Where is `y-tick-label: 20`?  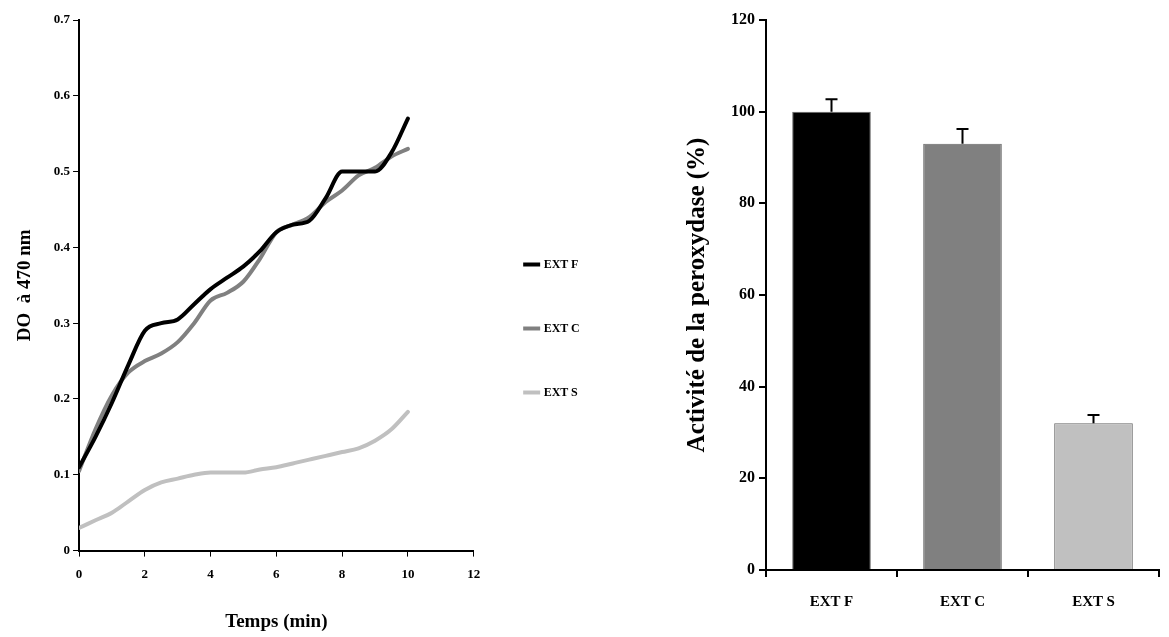 y-tick-label: 20 is located at coordinates (747, 477).